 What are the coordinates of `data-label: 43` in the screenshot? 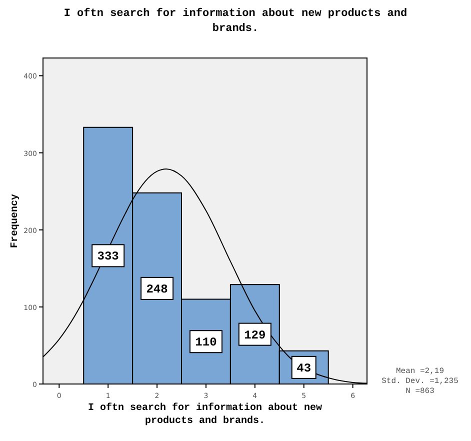 It's located at (304, 368).